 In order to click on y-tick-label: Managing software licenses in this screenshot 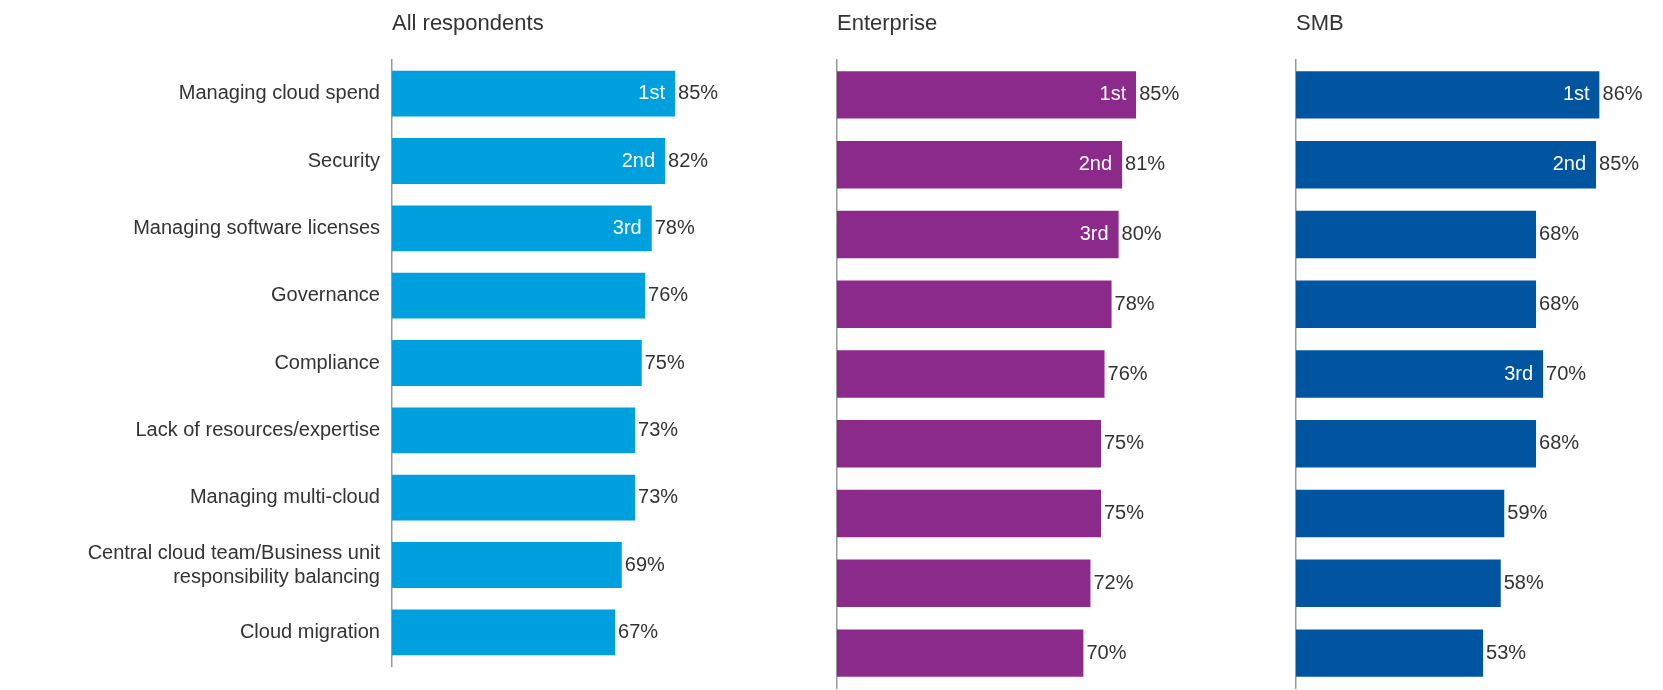, I will do `click(256, 226)`.